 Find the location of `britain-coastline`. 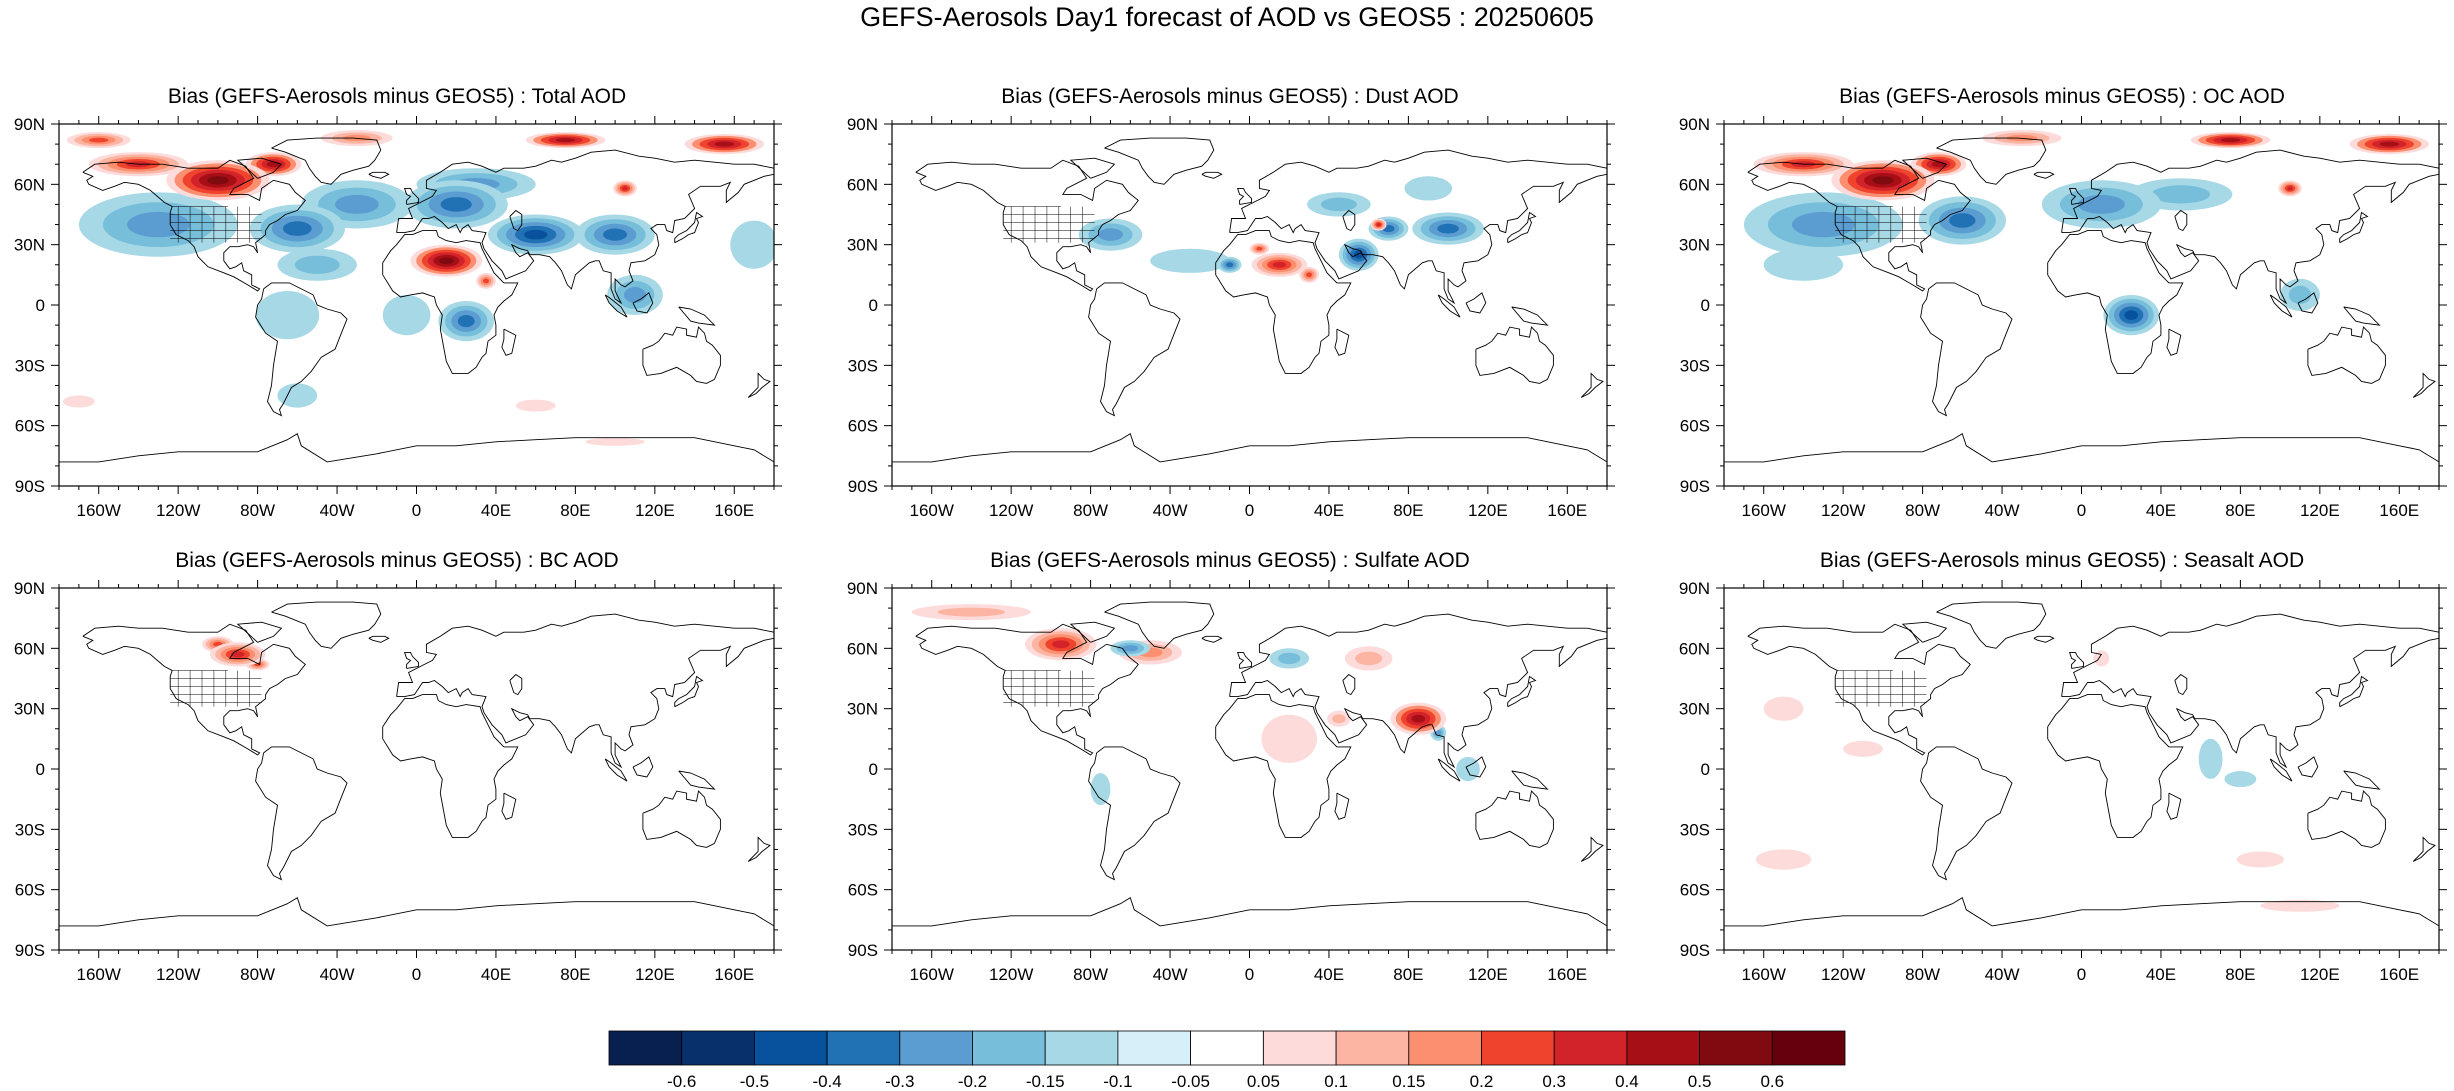

britain-coastline is located at coordinates (1244, 660).